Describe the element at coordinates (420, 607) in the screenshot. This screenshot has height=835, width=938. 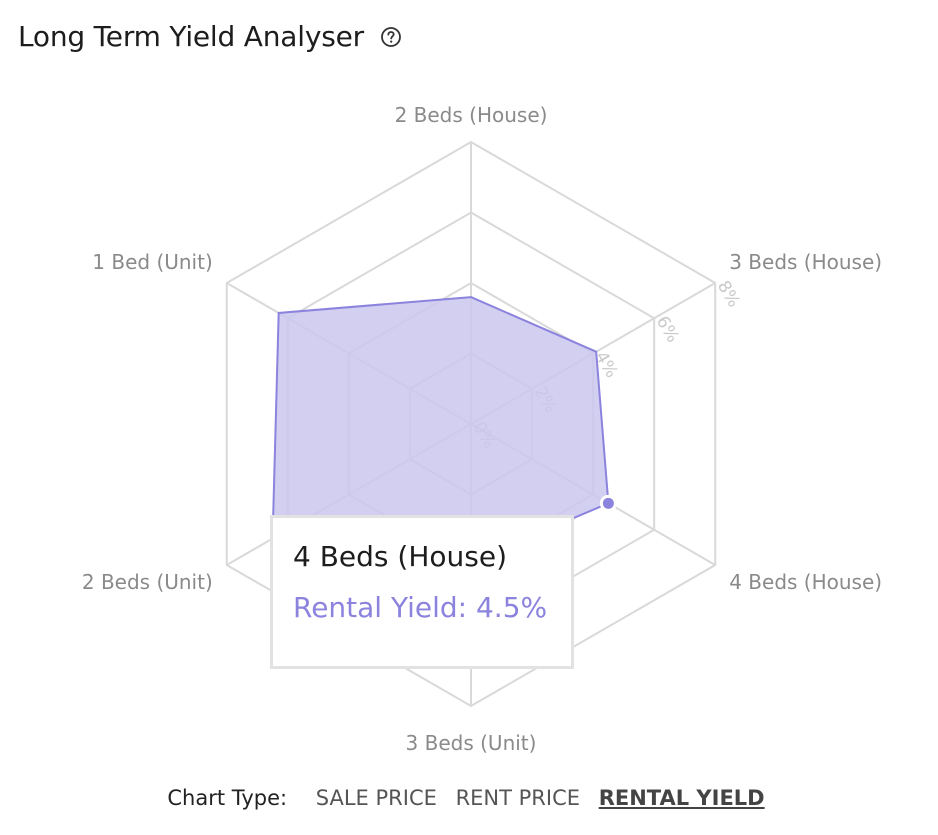
I see `tooltip-value: Rental Yield: 4.5%` at that location.